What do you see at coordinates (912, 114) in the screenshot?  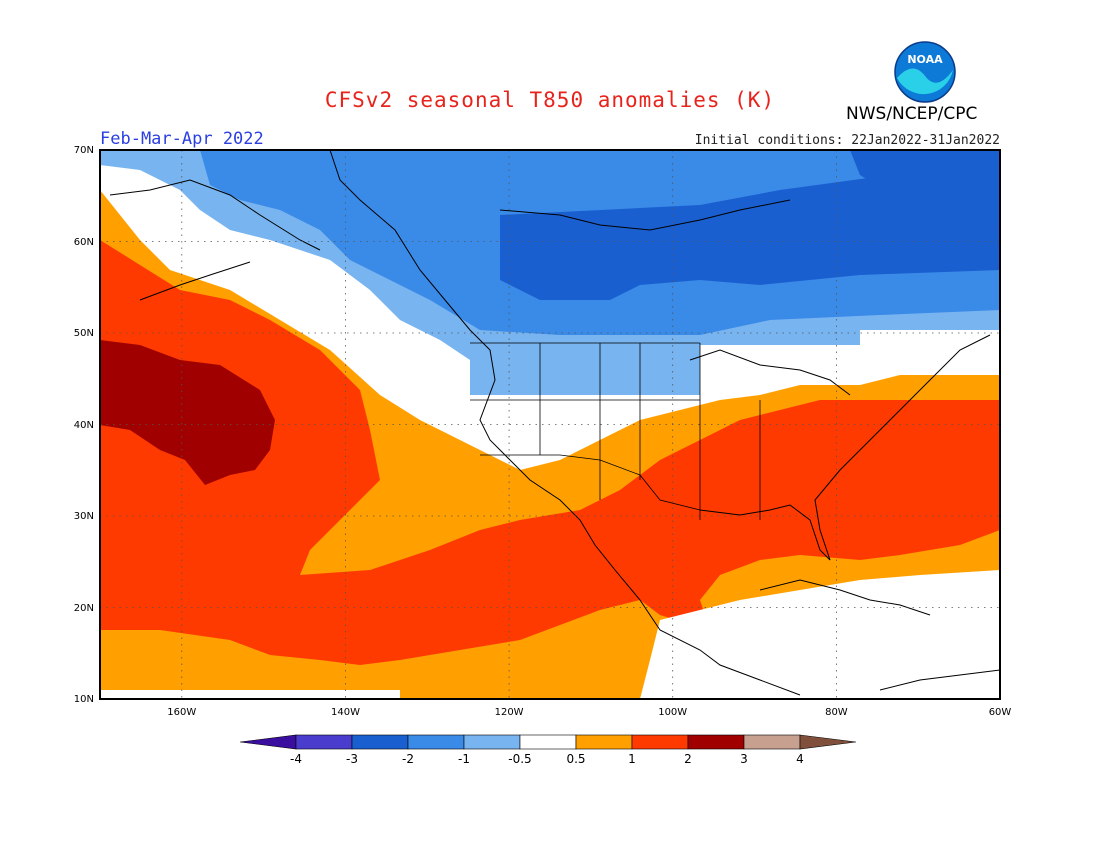 I see `agency-label: NWS/NCEP/CPC` at bounding box center [912, 114].